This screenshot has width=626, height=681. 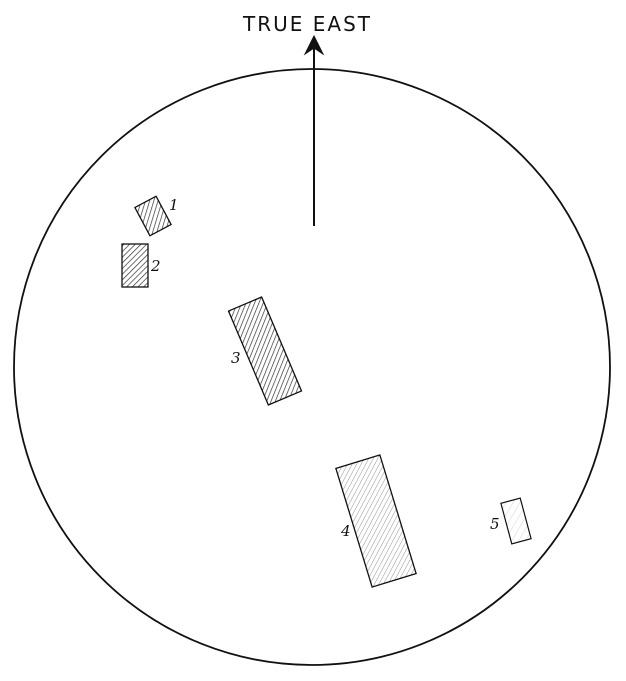 What do you see at coordinates (265, 351) in the screenshot?
I see `marker-3-rectangle` at bounding box center [265, 351].